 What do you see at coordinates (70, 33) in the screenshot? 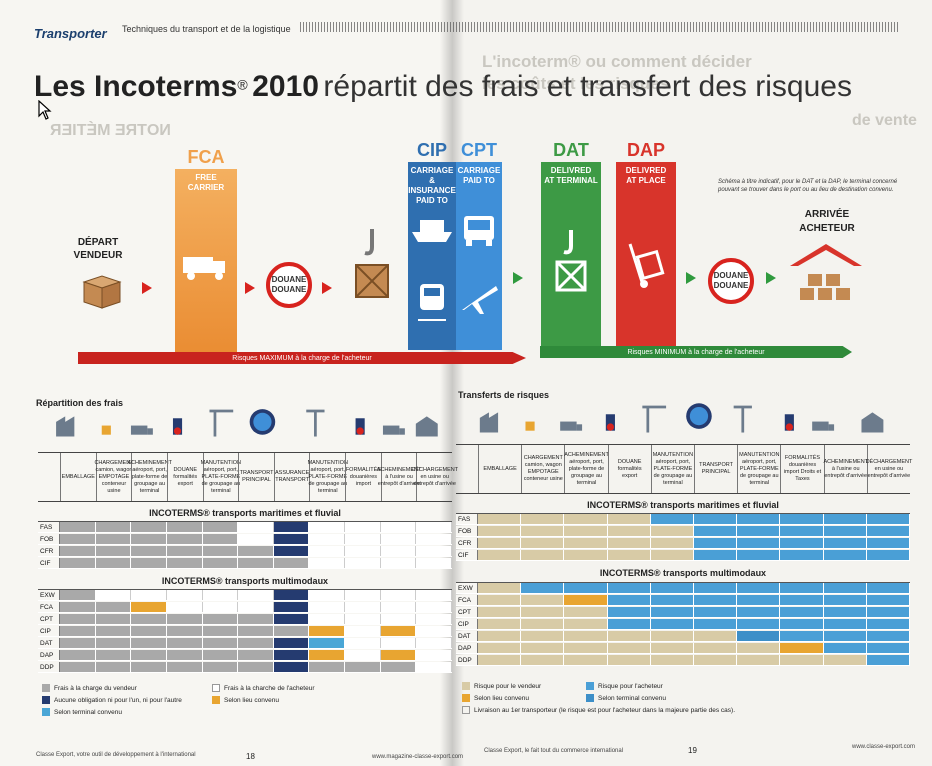
I see `magazine-brand: Transporter` at bounding box center [70, 33].